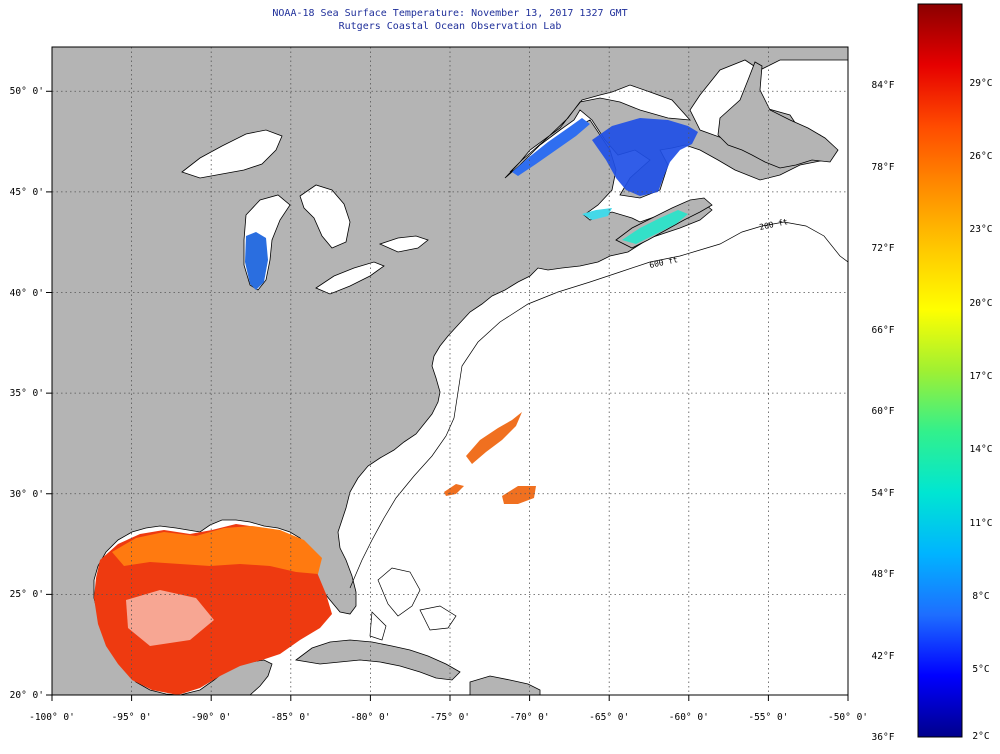  I want to click on fahrenheit-label: 66°F, so click(883, 330).